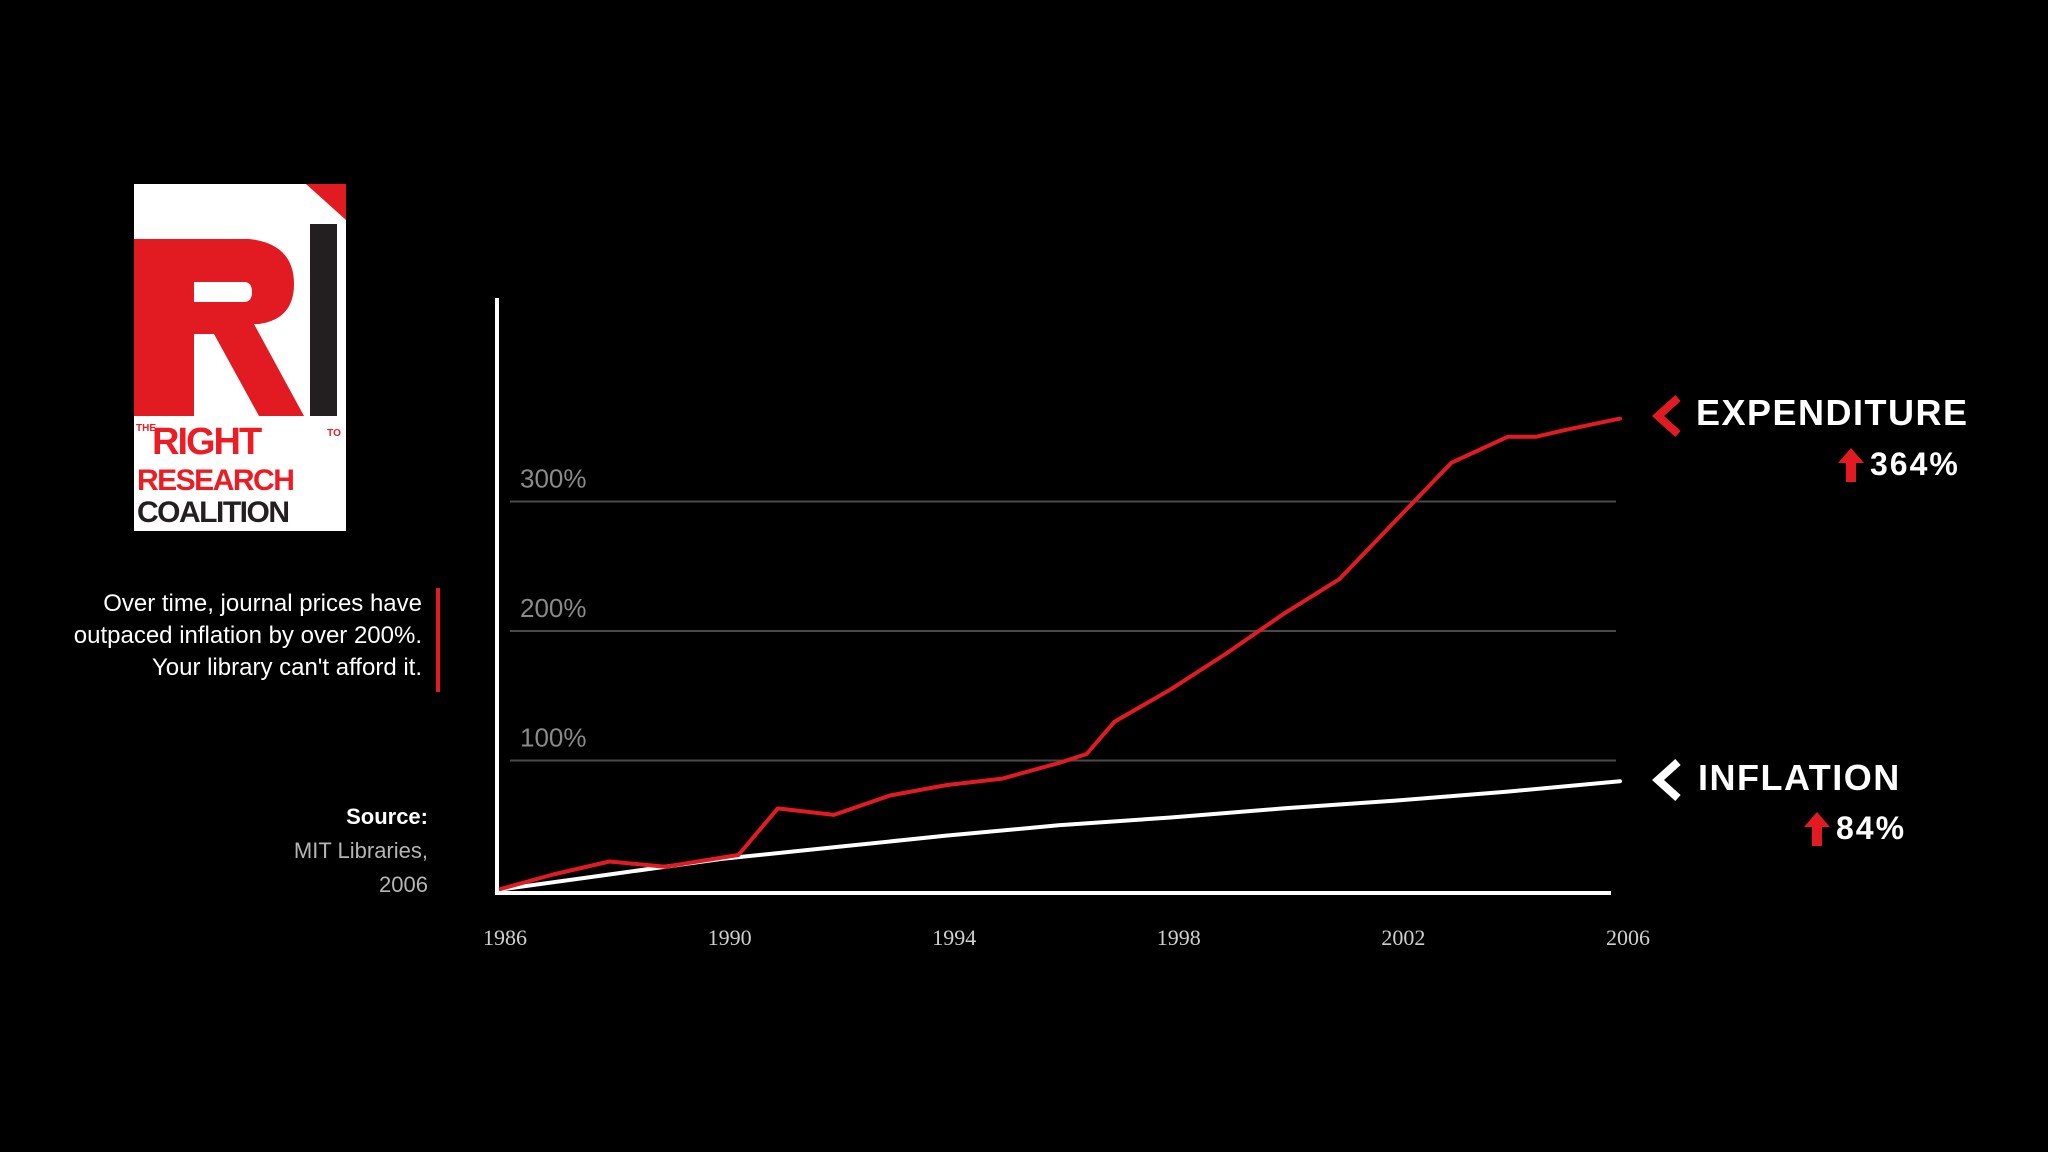 The image size is (2048, 1152). I want to click on source-note: Source: MIT Libraries, 2006, so click(314, 851).